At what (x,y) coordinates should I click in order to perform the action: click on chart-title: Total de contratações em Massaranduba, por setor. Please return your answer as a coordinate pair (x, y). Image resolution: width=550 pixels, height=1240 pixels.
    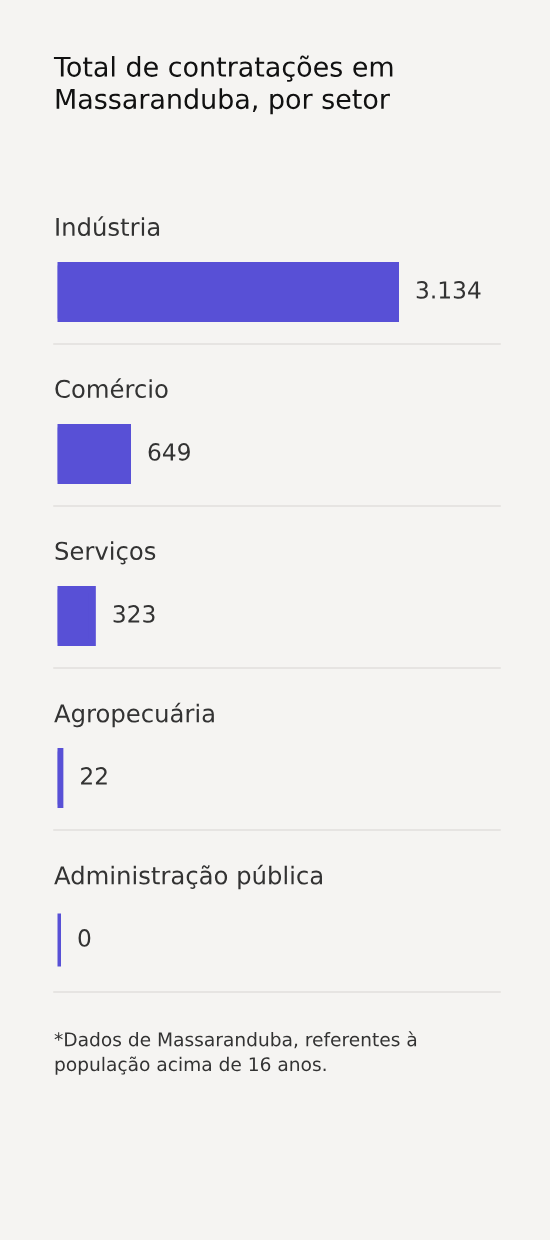
    Looking at the image, I should click on (223, 85).